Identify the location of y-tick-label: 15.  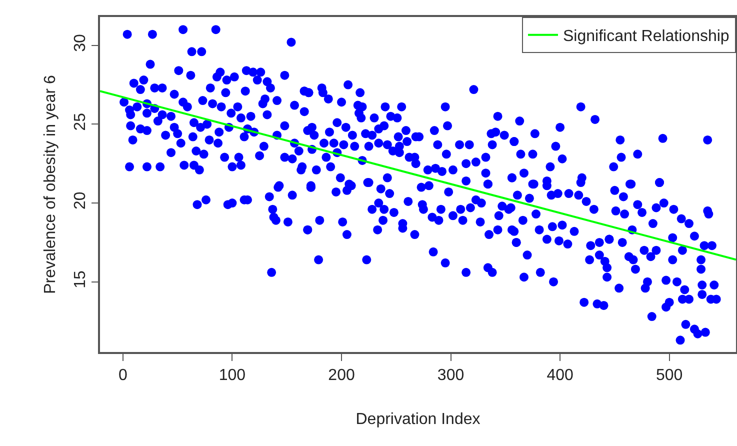
(80, 279).